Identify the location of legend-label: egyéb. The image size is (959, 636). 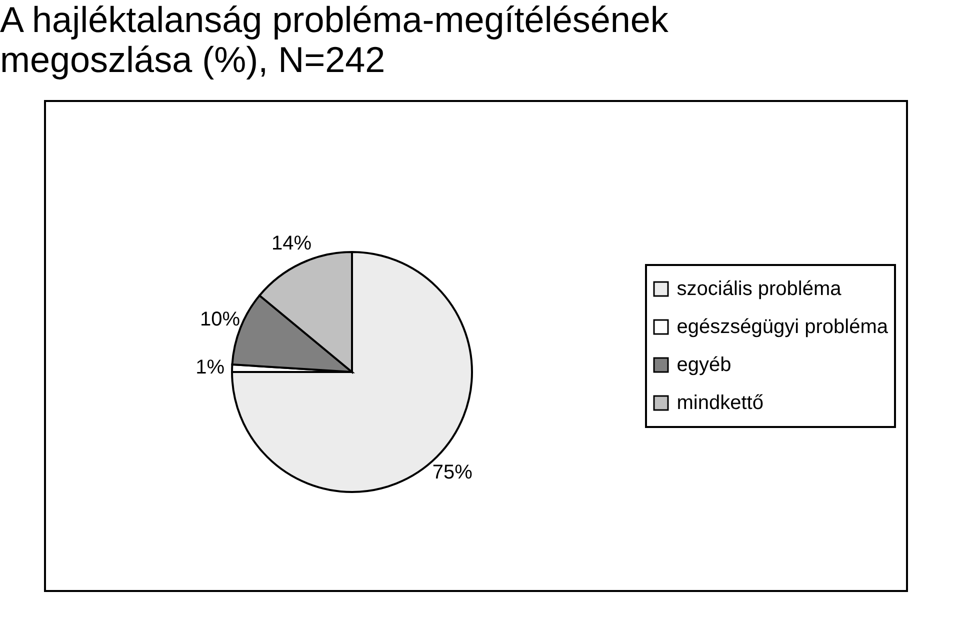
(704, 365).